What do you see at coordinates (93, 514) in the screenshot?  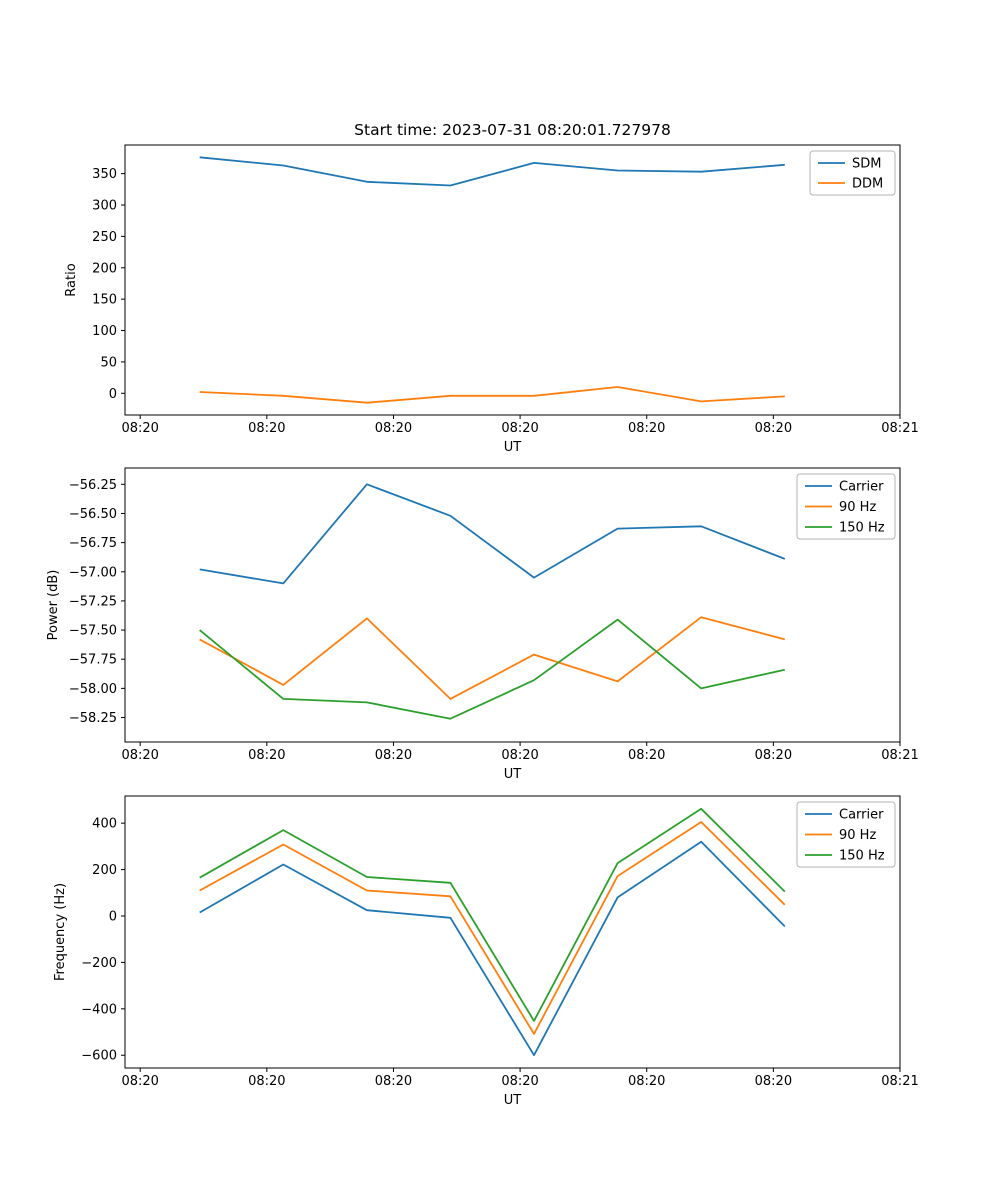 I see `y-tick-label: −56.50` at bounding box center [93, 514].